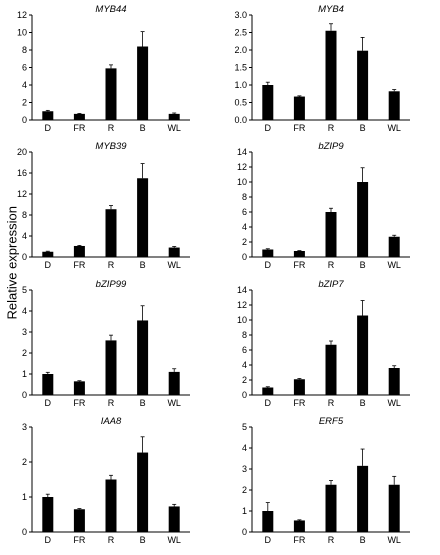 The height and width of the screenshot is (555, 440). I want to click on y-tick-label: 2.5, so click(240, 33).